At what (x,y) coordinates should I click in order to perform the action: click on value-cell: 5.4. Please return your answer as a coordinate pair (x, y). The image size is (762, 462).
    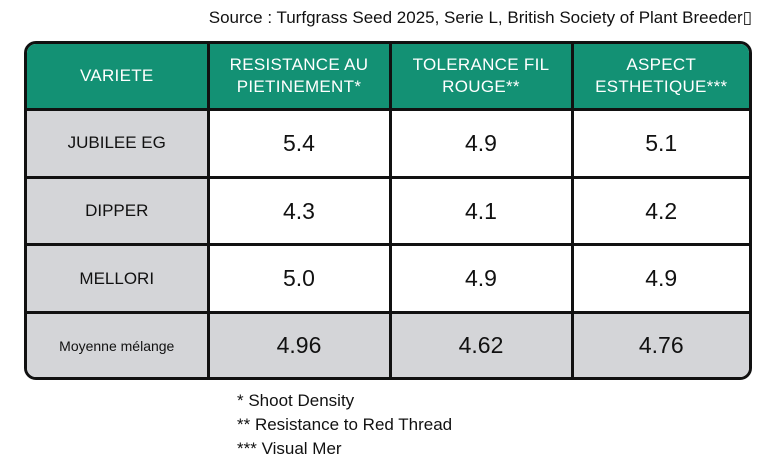
    Looking at the image, I should click on (300, 144).